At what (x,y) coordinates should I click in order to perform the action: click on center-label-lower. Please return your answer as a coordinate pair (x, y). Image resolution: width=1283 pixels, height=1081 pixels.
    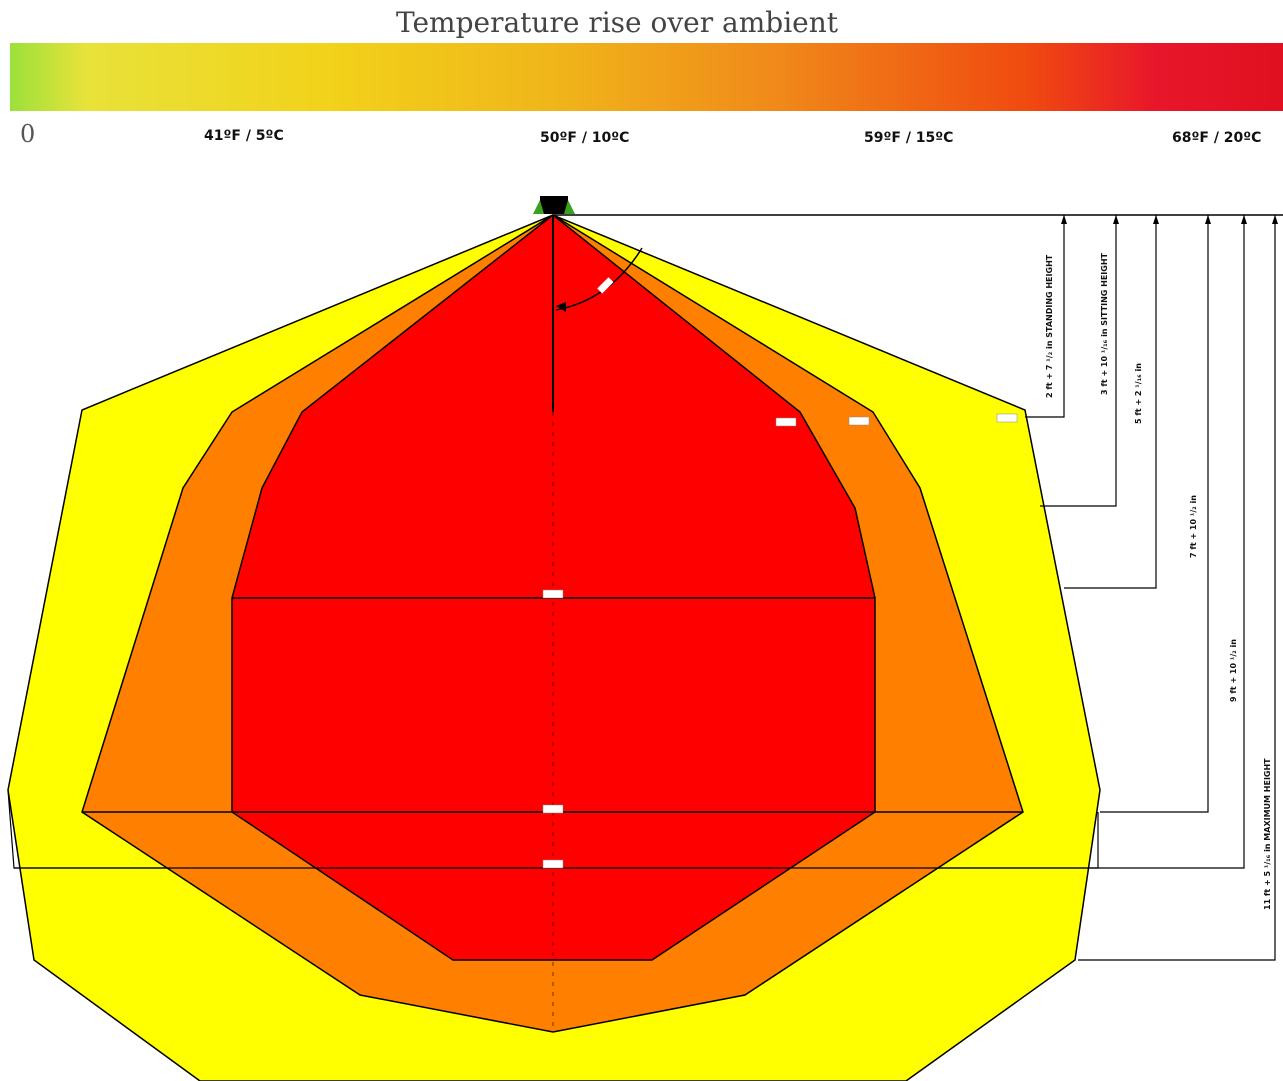
    Looking at the image, I should click on (553, 809).